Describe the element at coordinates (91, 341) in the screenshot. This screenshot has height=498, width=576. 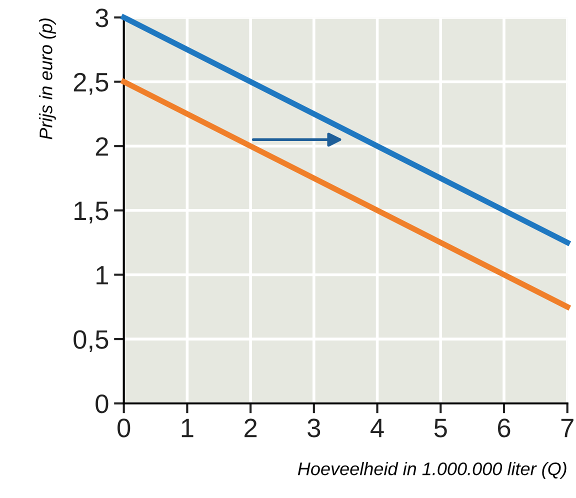
I see `y-tick-label: 0,5` at that location.